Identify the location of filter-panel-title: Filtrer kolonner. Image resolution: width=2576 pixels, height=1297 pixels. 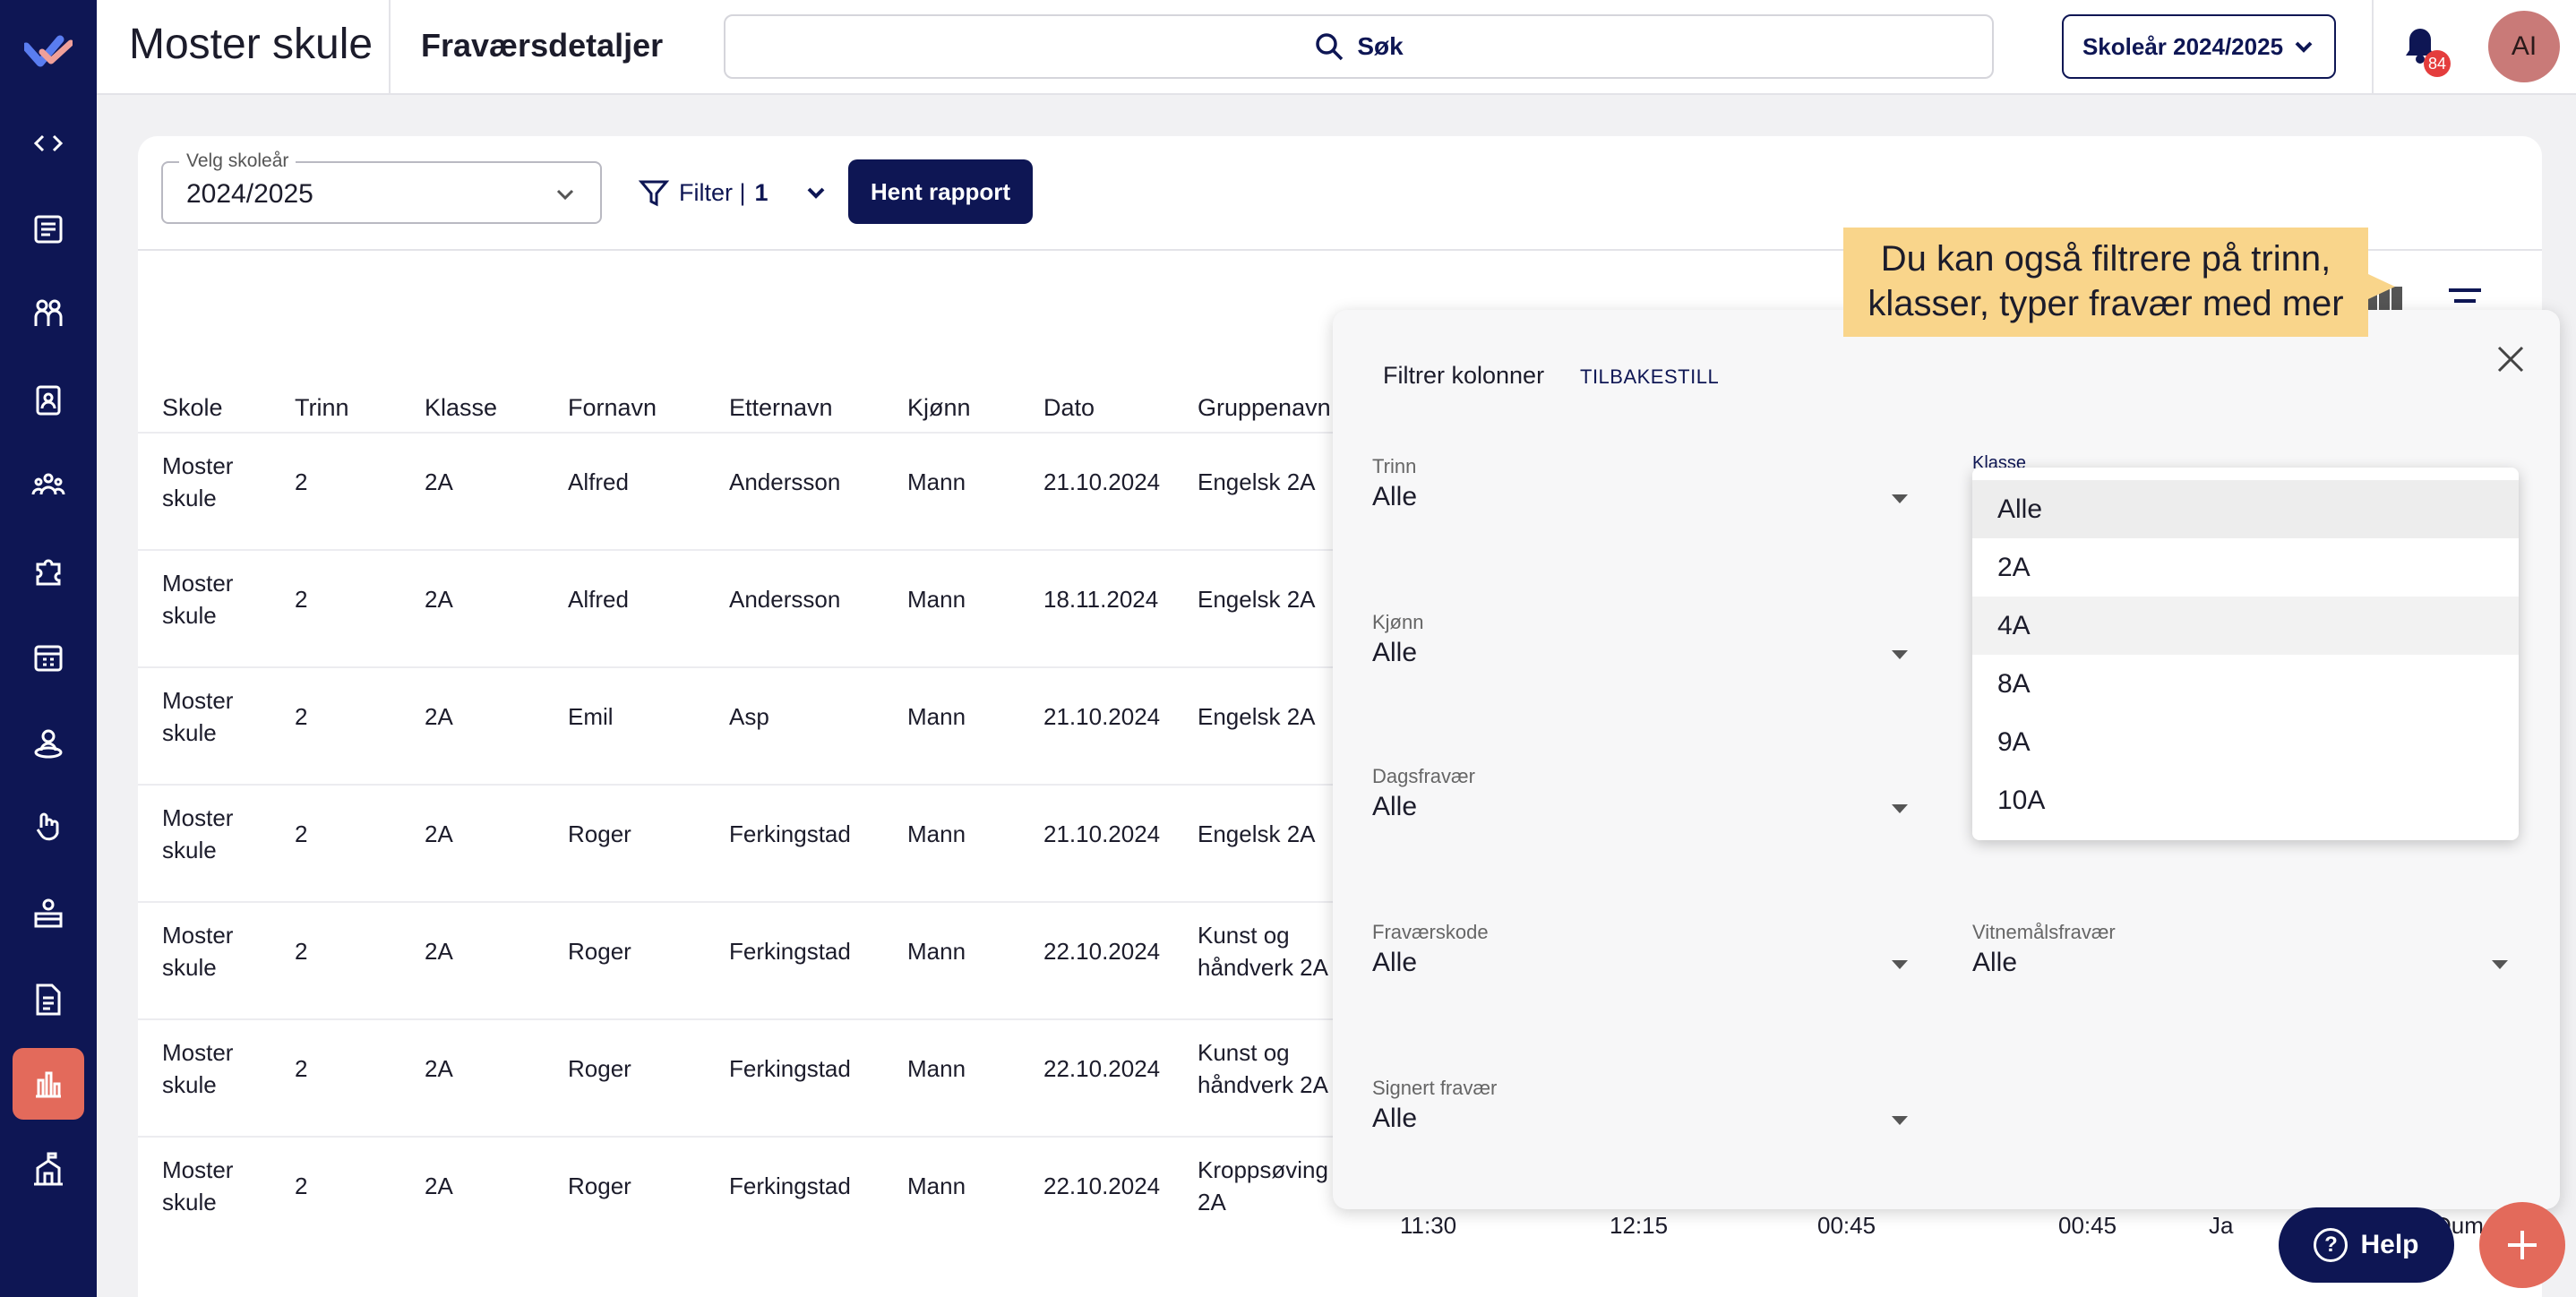
(1464, 375).